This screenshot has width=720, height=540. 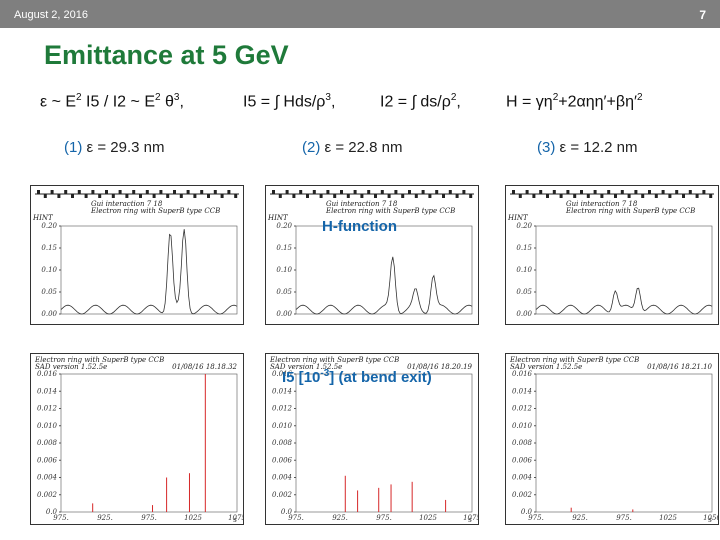 I want to click on h-function-curve, so click(x=384, y=285).